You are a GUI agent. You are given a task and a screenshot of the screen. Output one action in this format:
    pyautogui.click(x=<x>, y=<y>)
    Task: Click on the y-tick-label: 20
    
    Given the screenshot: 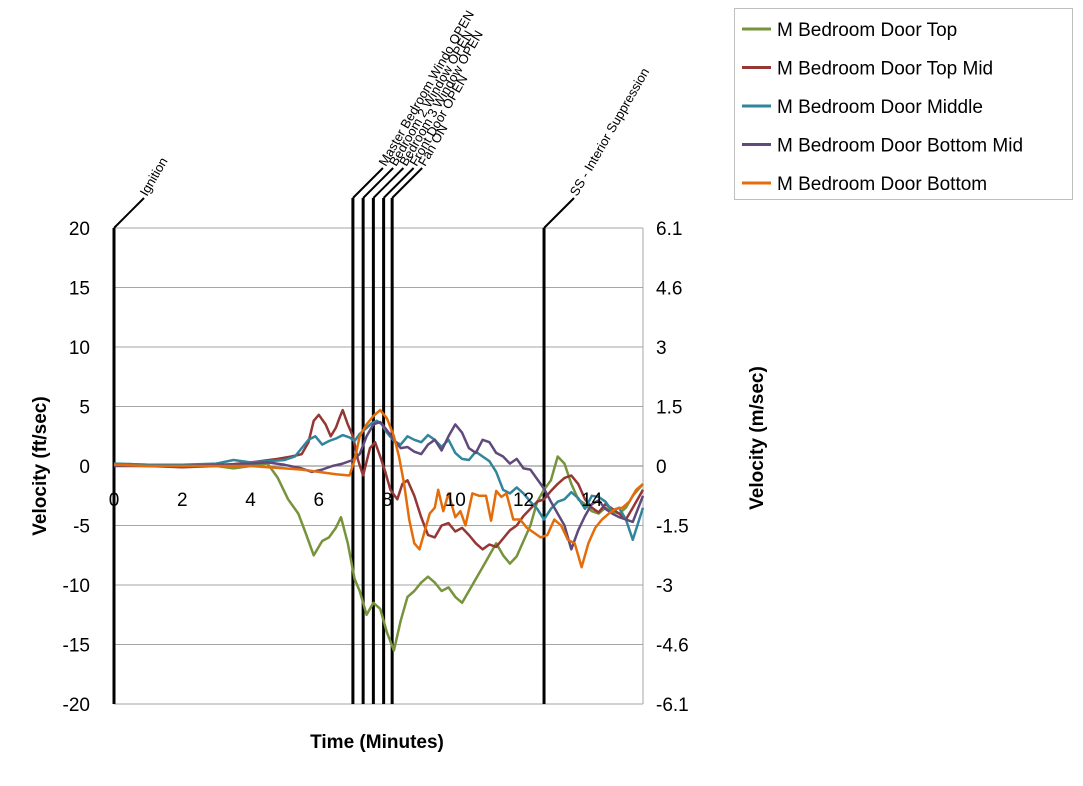 What is the action you would take?
    pyautogui.click(x=79, y=229)
    